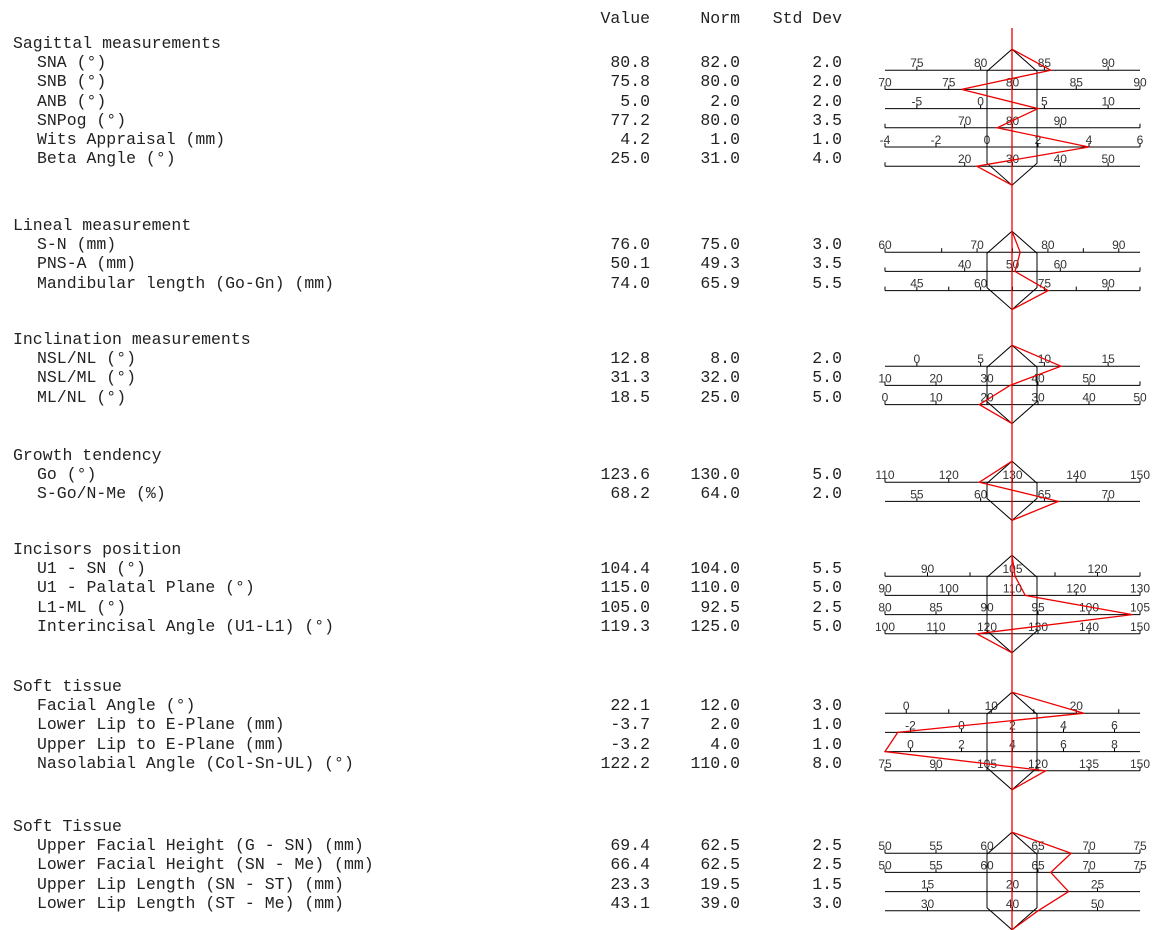  I want to click on measurement-value: 77.2, so click(630, 120).